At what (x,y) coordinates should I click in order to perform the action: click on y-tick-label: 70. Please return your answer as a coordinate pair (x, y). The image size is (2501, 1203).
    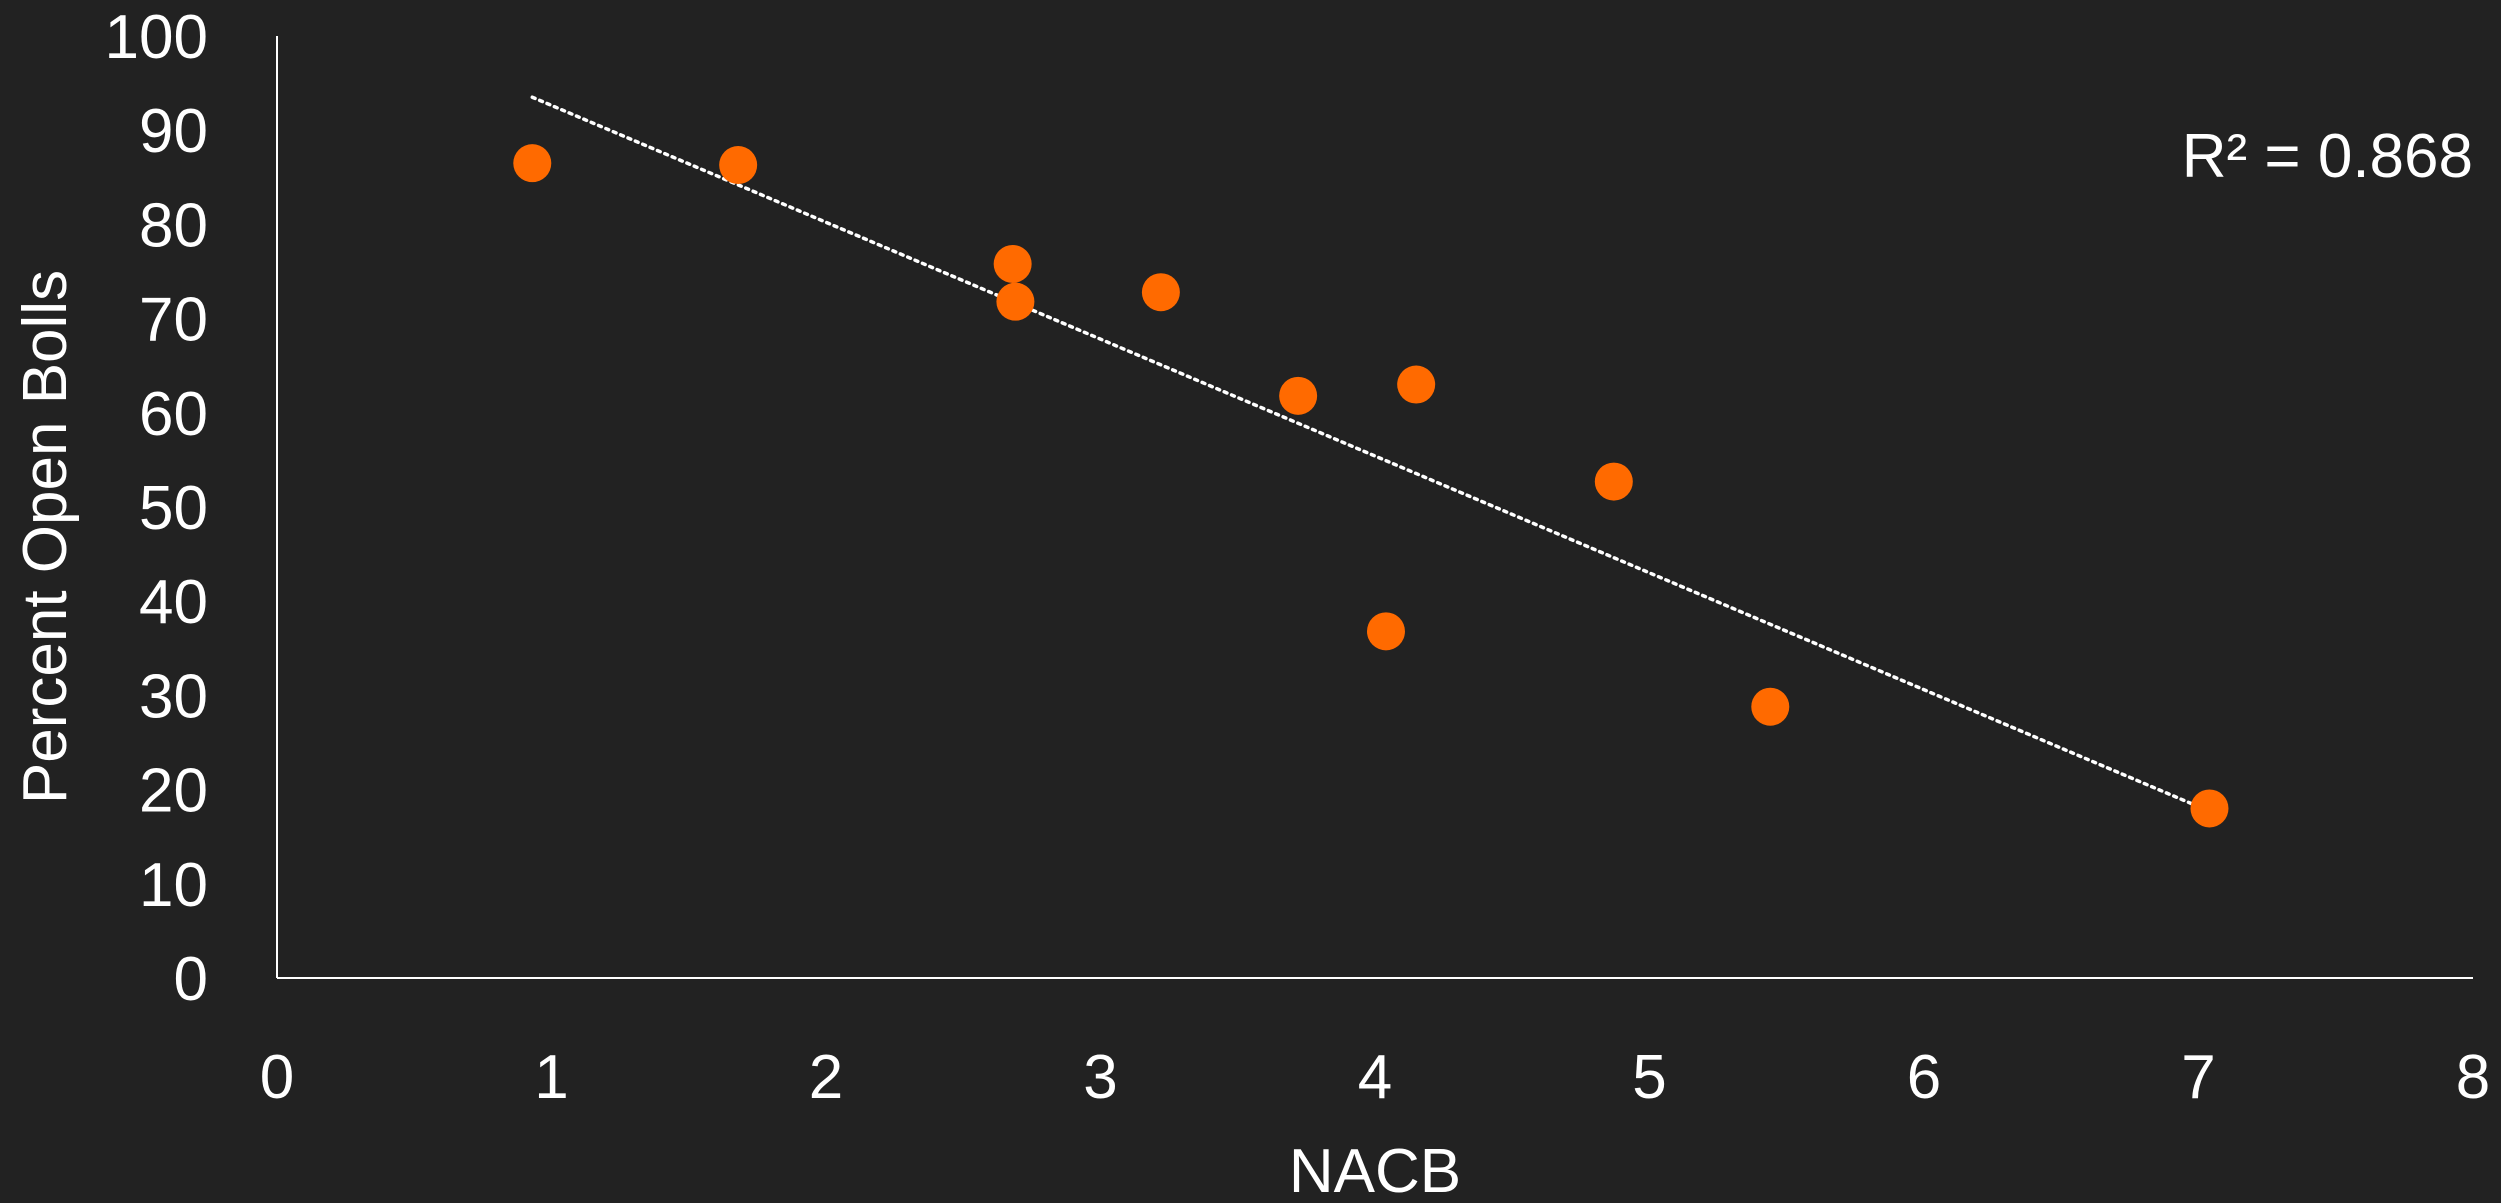
    Looking at the image, I should click on (173, 320).